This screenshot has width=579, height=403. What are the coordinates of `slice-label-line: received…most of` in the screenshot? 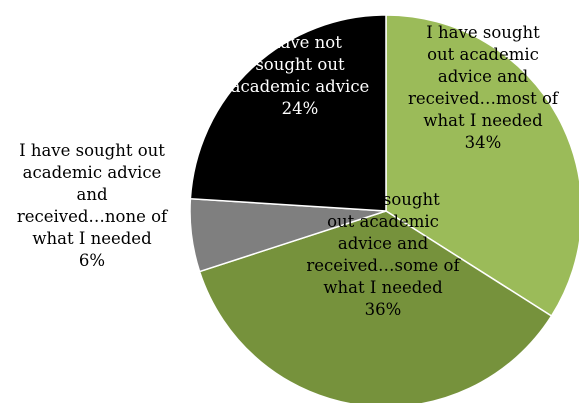 It's located at (484, 98).